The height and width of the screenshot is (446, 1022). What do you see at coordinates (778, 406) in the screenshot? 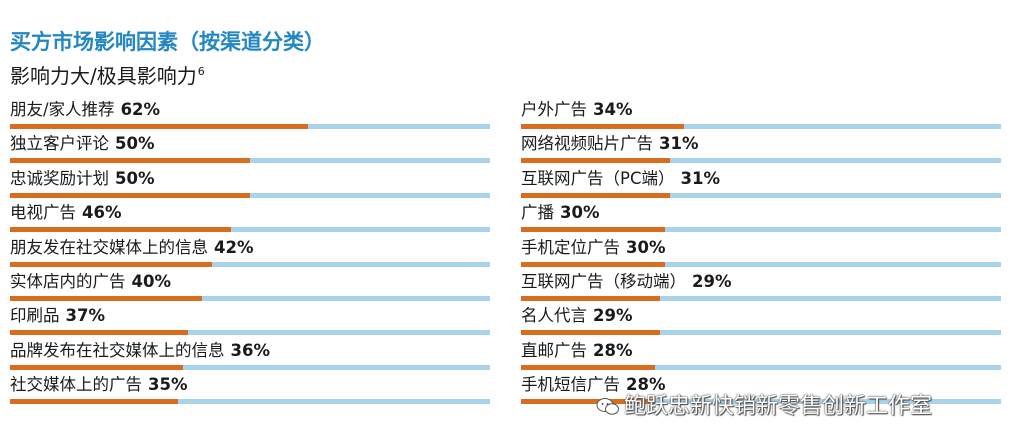
I see `watermark-text: 鲍跃忠新快销新零售创新工作室` at bounding box center [778, 406].